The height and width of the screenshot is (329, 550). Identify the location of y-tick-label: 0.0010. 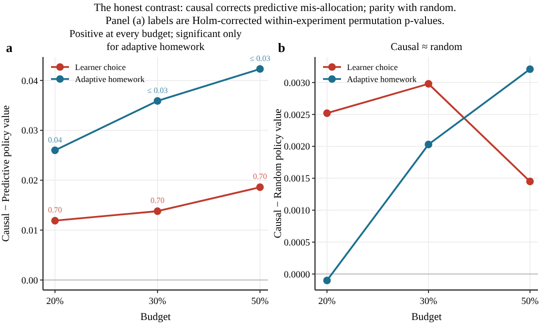
(297, 211).